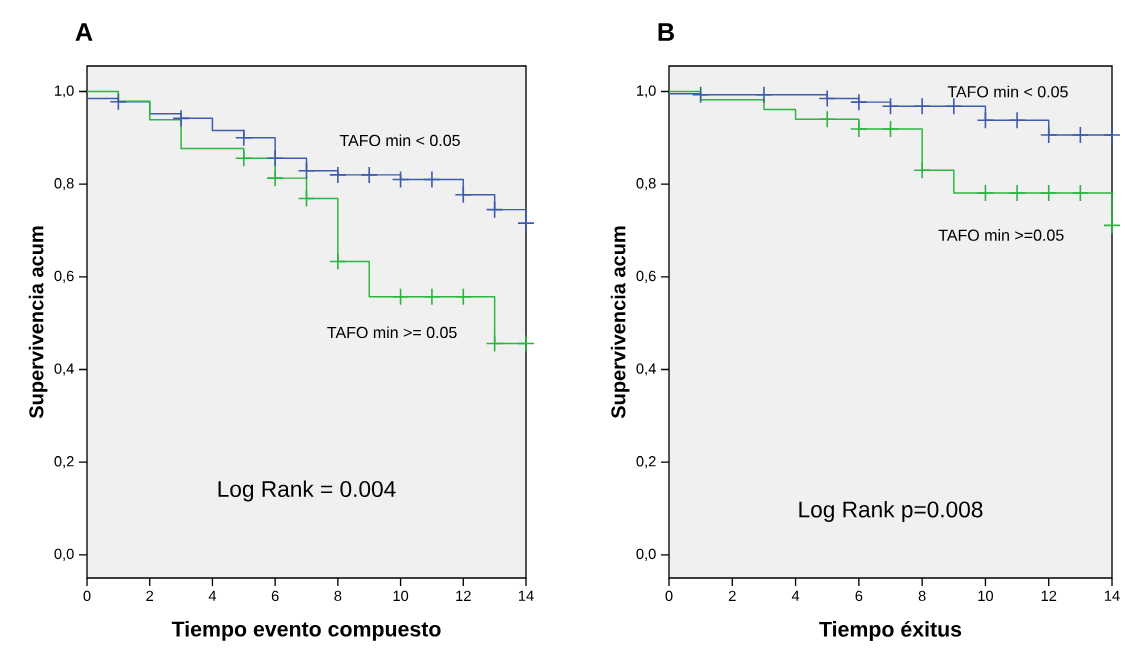 Image resolution: width=1125 pixels, height=662 pixels. What do you see at coordinates (84, 32) in the screenshot?
I see `chart-title: A` at bounding box center [84, 32].